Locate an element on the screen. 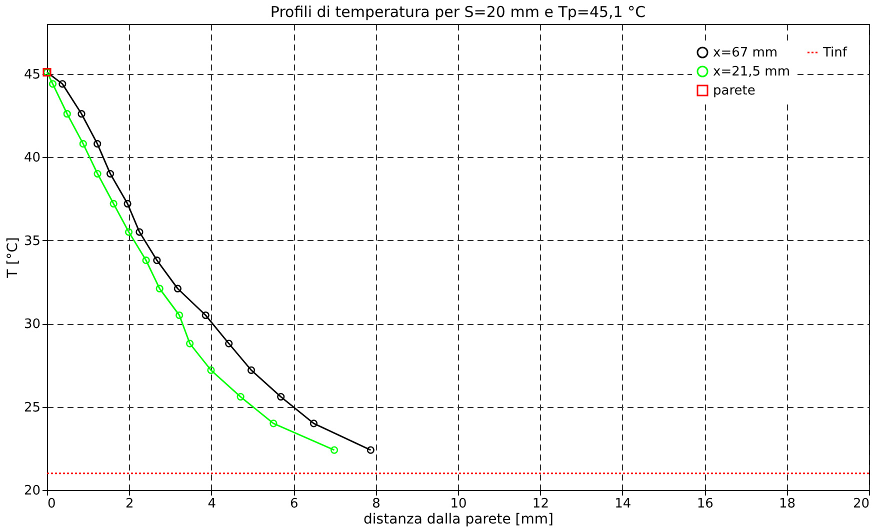 Image resolution: width=875 pixels, height=531 pixels. x-tick-label: 6 is located at coordinates (294, 504).